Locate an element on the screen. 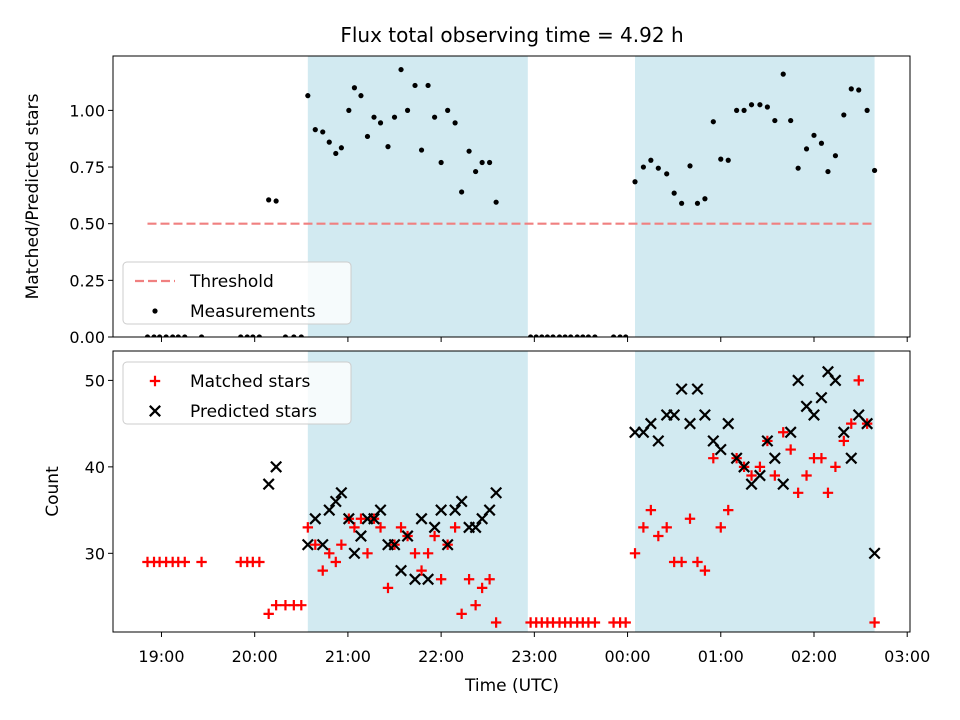 This screenshot has width=960, height=720. legend: Matched stars Predicted stars is located at coordinates (237, 393).